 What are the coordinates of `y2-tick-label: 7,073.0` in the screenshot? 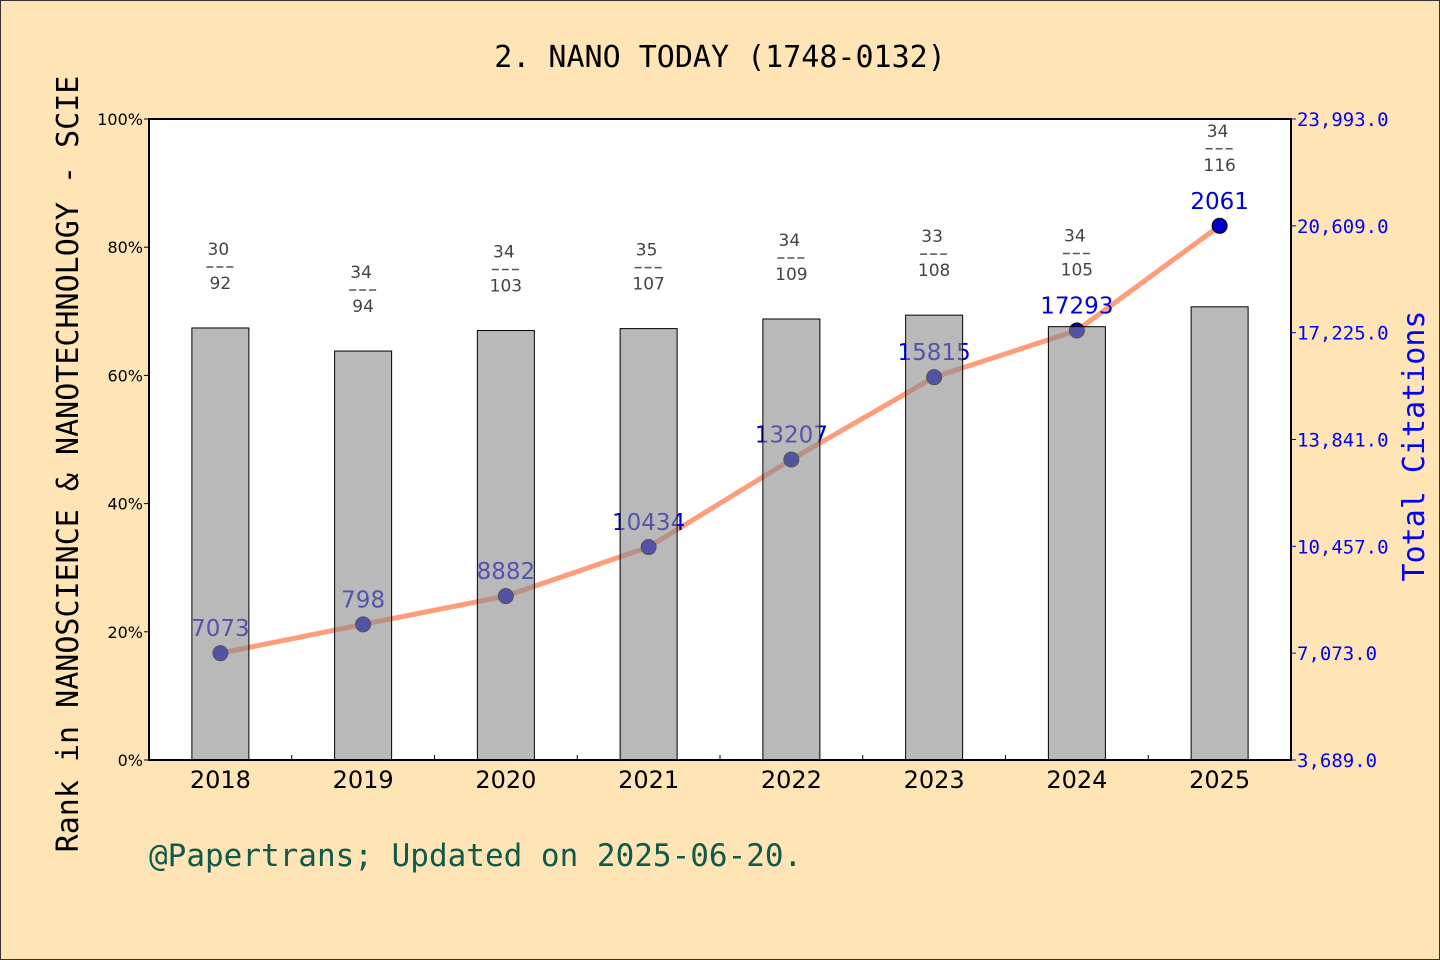 It's located at (1337, 654).